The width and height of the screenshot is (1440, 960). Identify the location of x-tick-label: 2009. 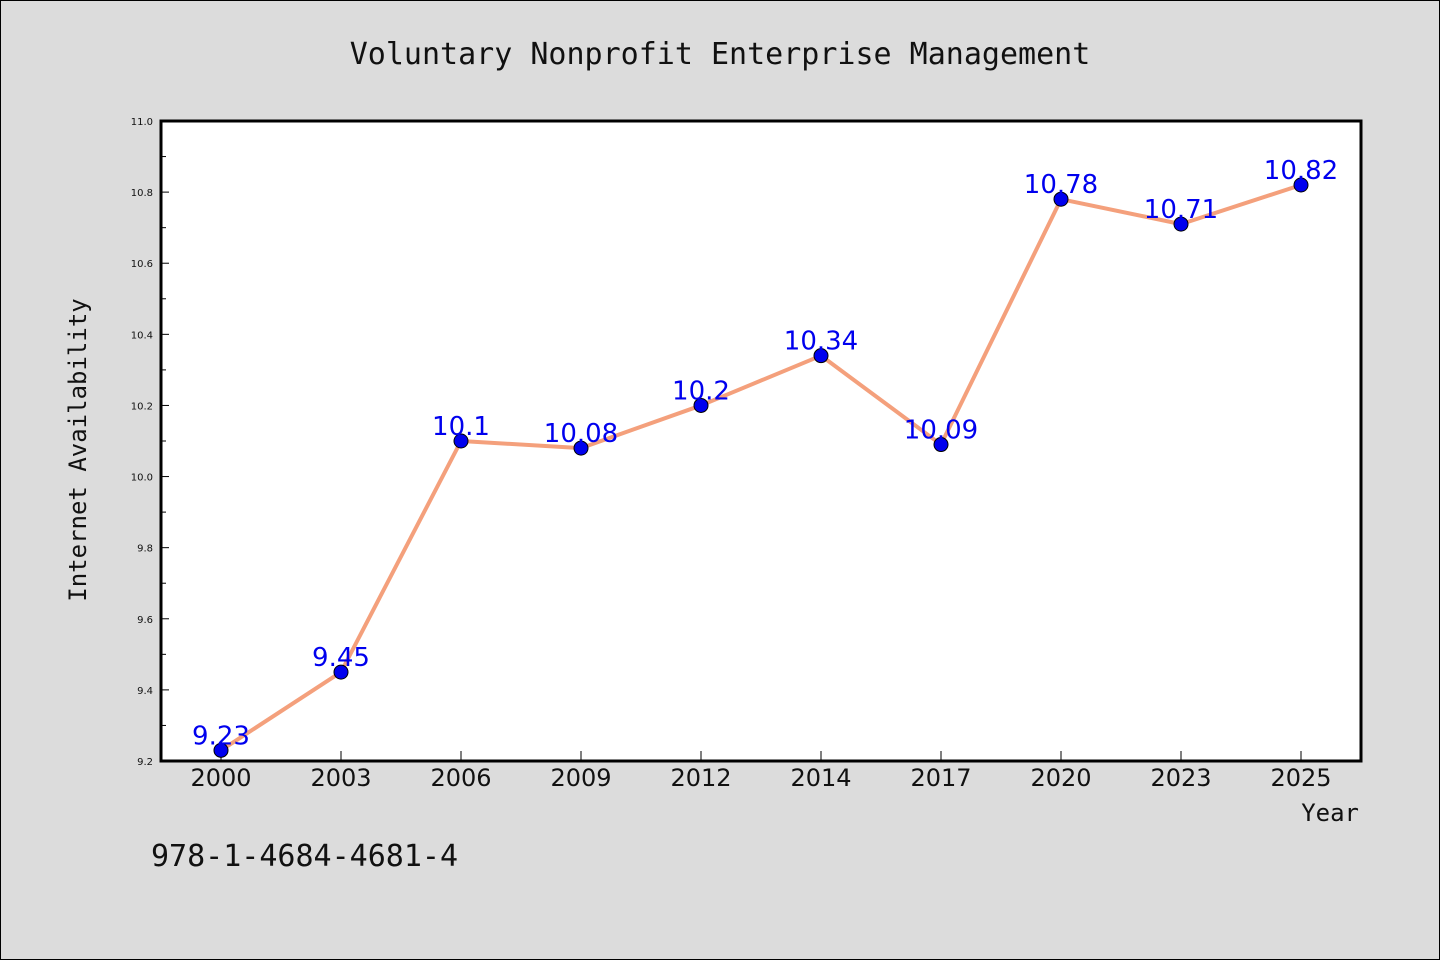
(580, 778).